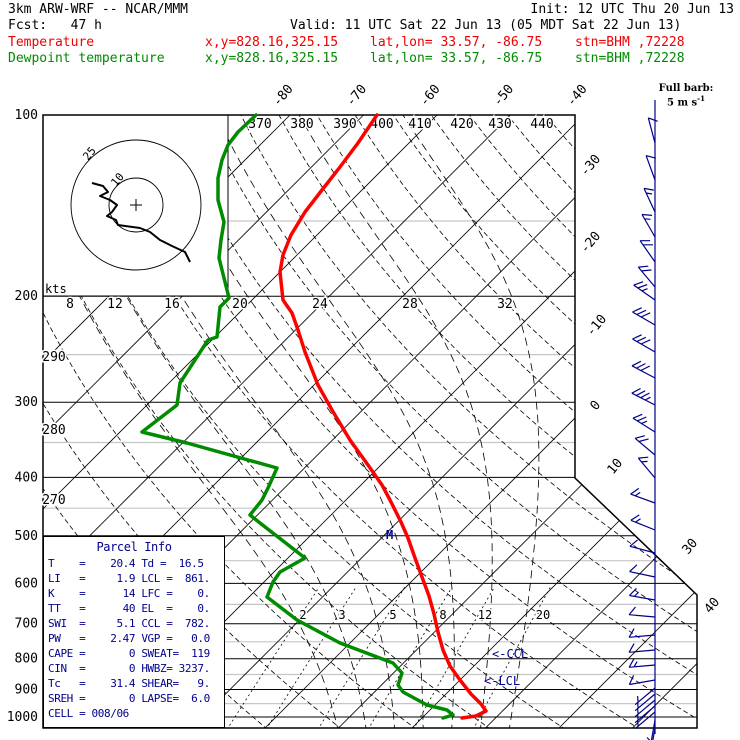  Describe the element at coordinates (632, 9) in the screenshot. I see `init-time: Init: 12 UTC Thu 20 Jun 13` at that location.